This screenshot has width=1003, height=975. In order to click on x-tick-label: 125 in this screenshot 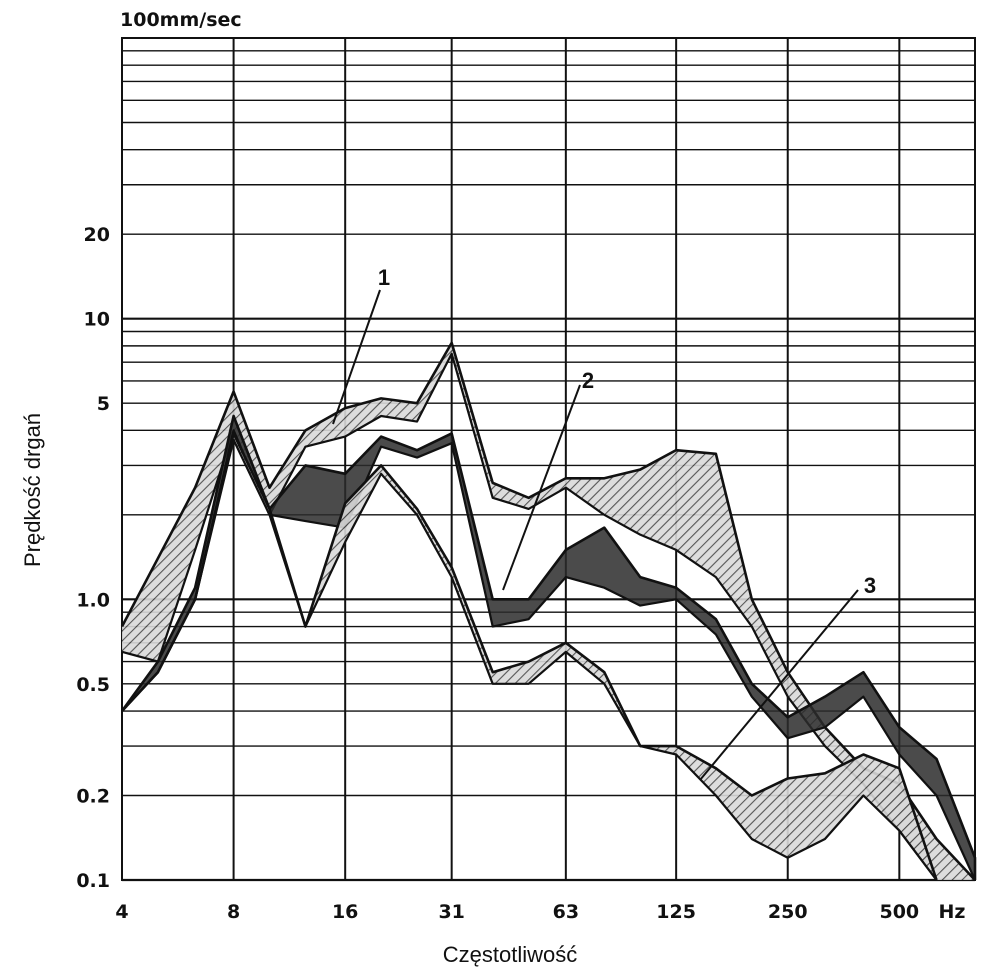, I will do `click(676, 912)`.